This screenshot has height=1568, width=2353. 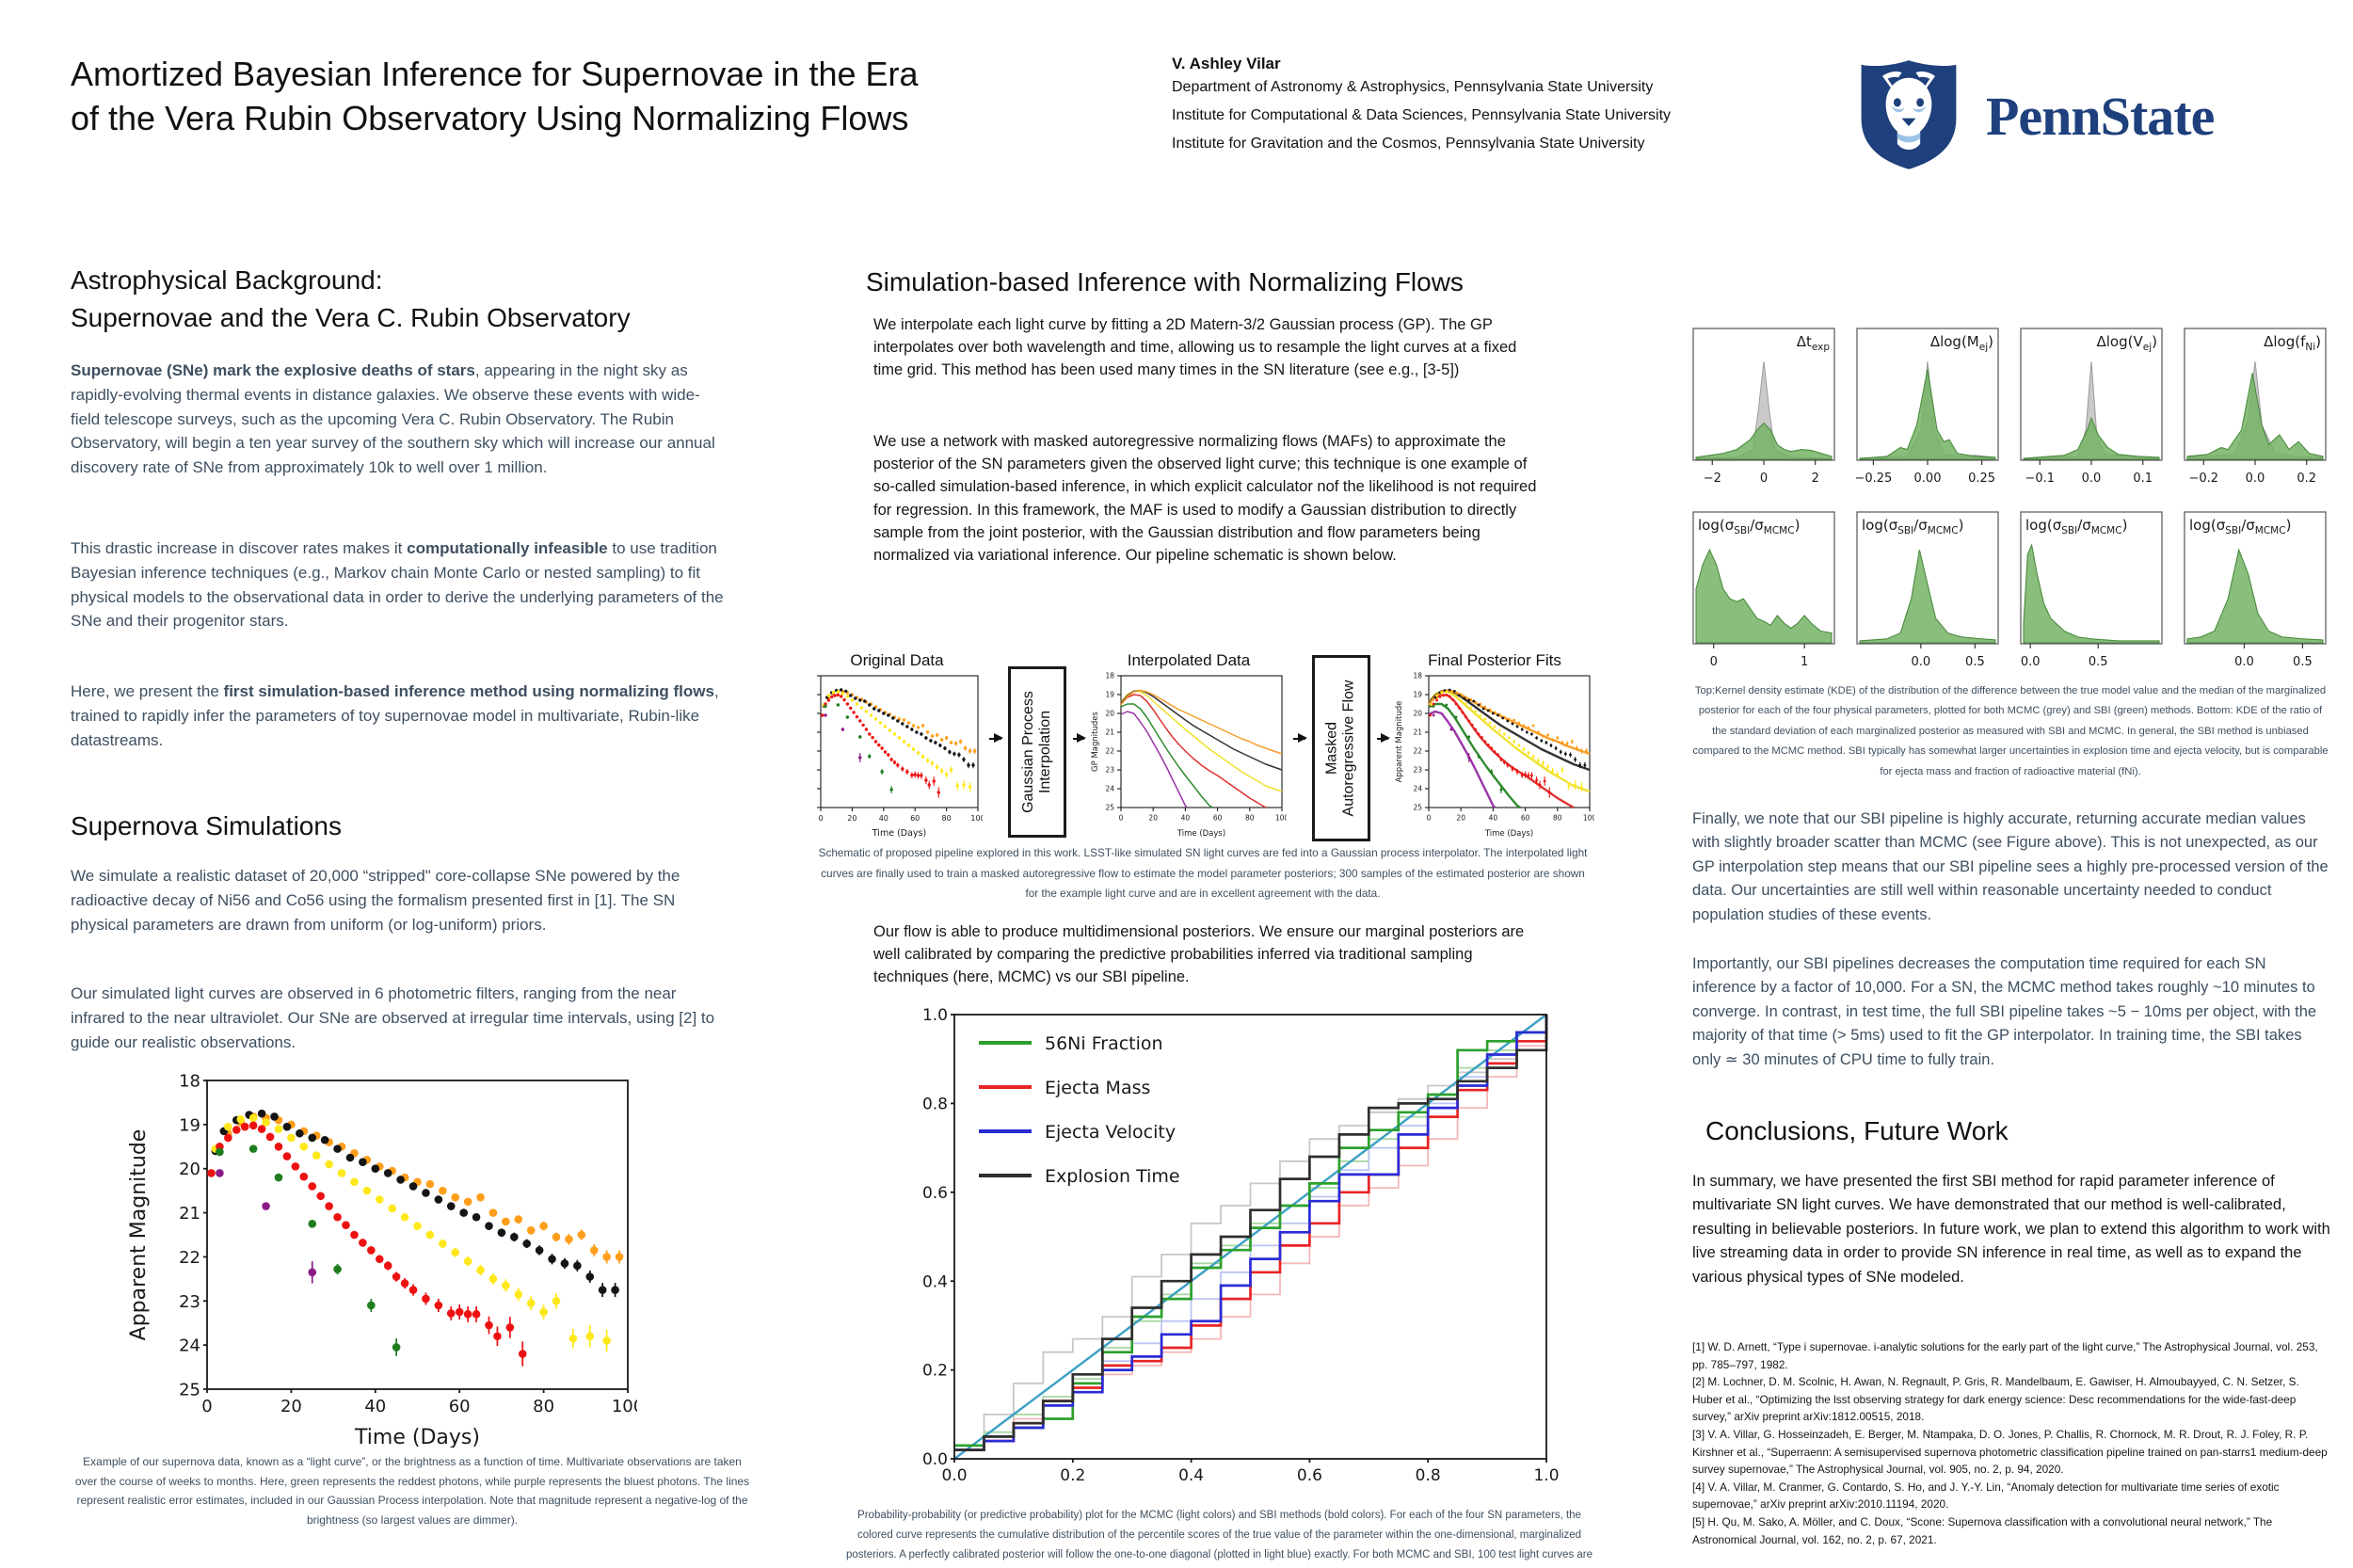 What do you see at coordinates (1097, 1088) in the screenshot?
I see `svg-text: Ejecta Mass` at bounding box center [1097, 1088].